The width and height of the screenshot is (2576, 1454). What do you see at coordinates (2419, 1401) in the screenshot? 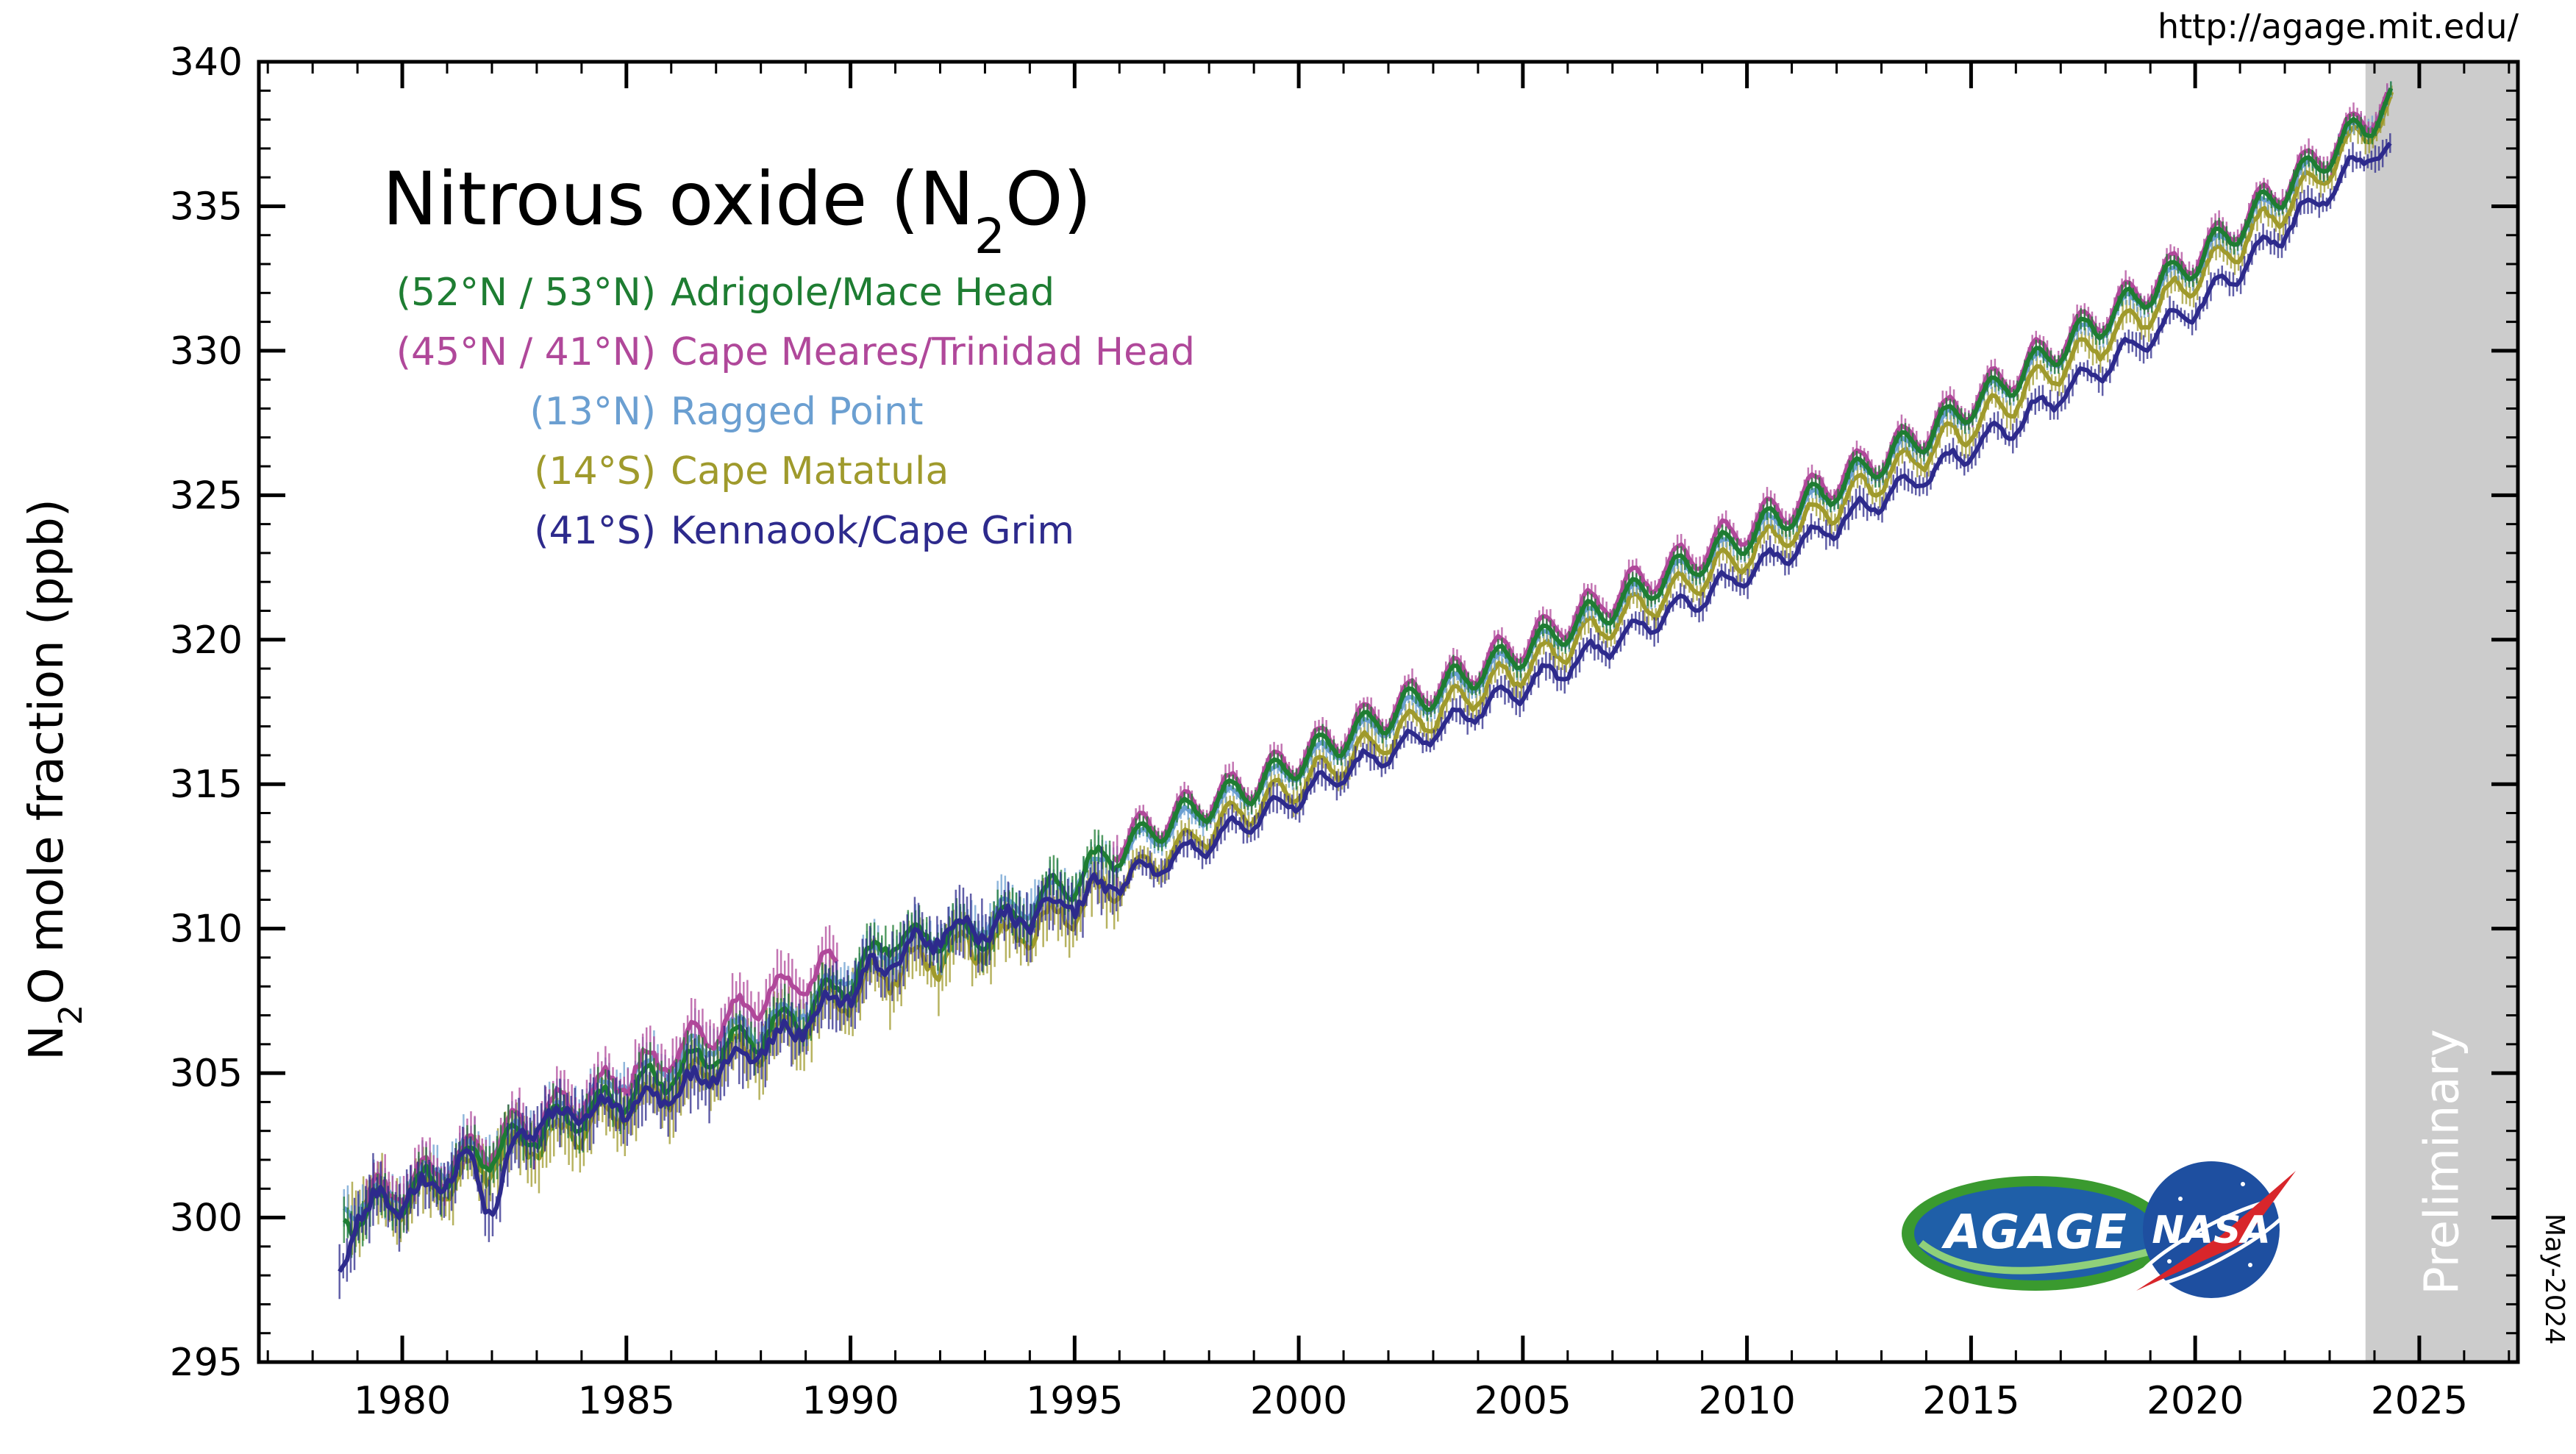
I see `x-tick-label: 2025` at bounding box center [2419, 1401].